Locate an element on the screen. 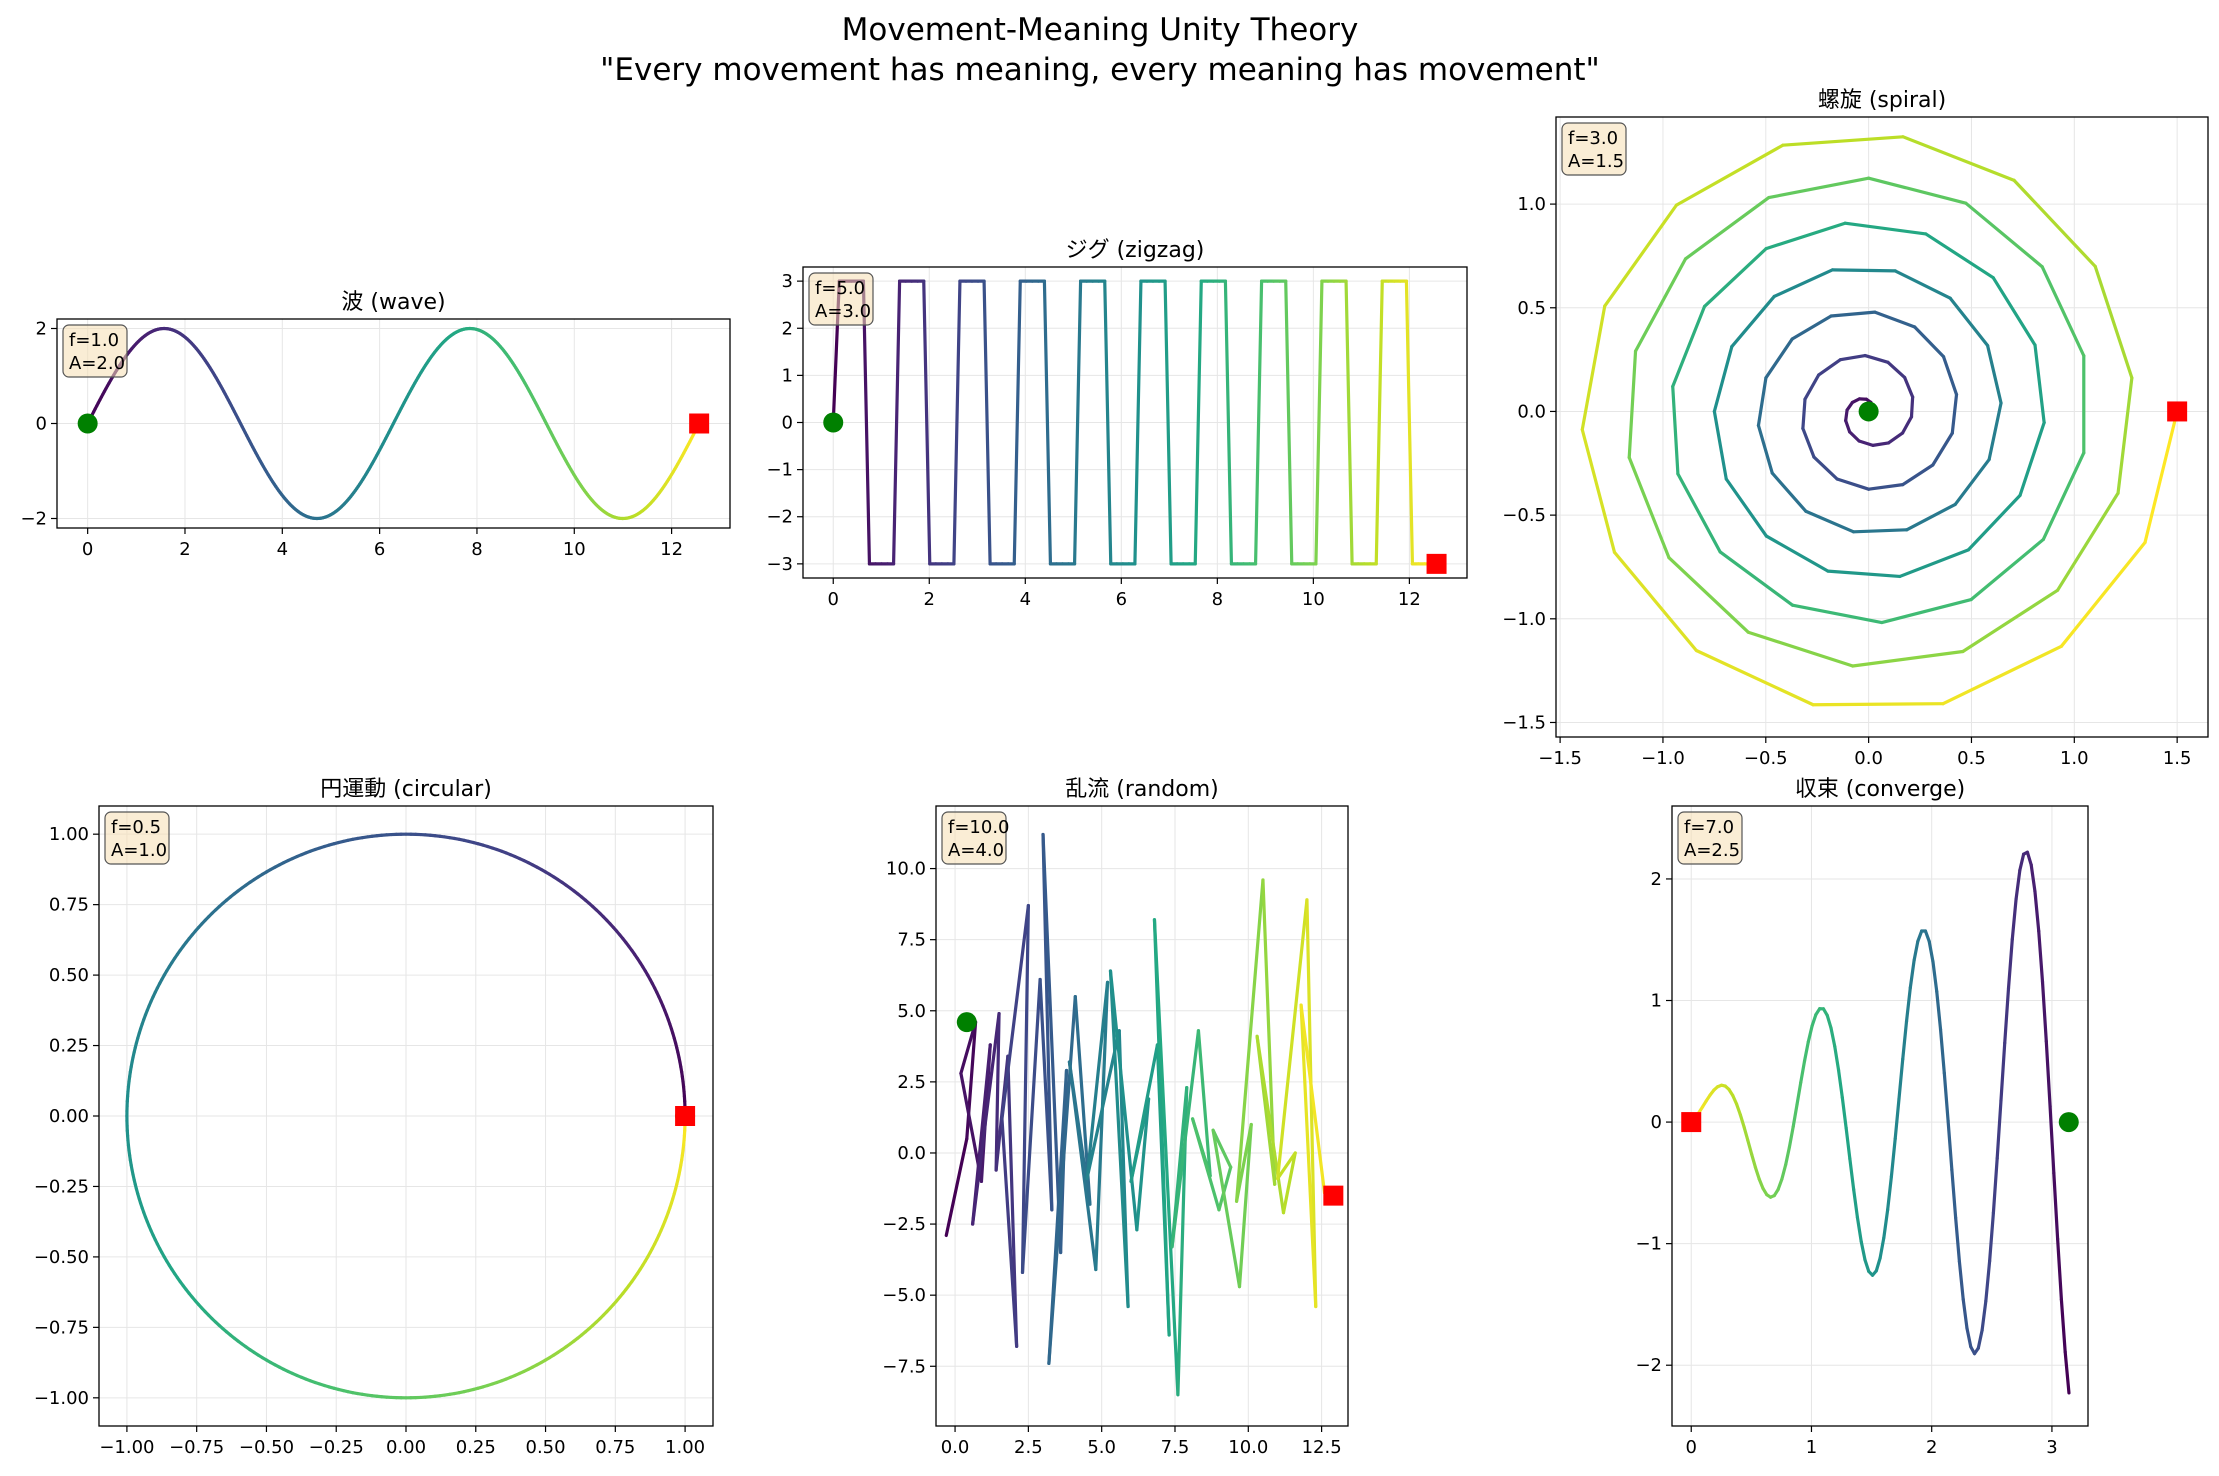 The width and height of the screenshot is (2219, 1476). x-tick-label: 6 is located at coordinates (379, 549).